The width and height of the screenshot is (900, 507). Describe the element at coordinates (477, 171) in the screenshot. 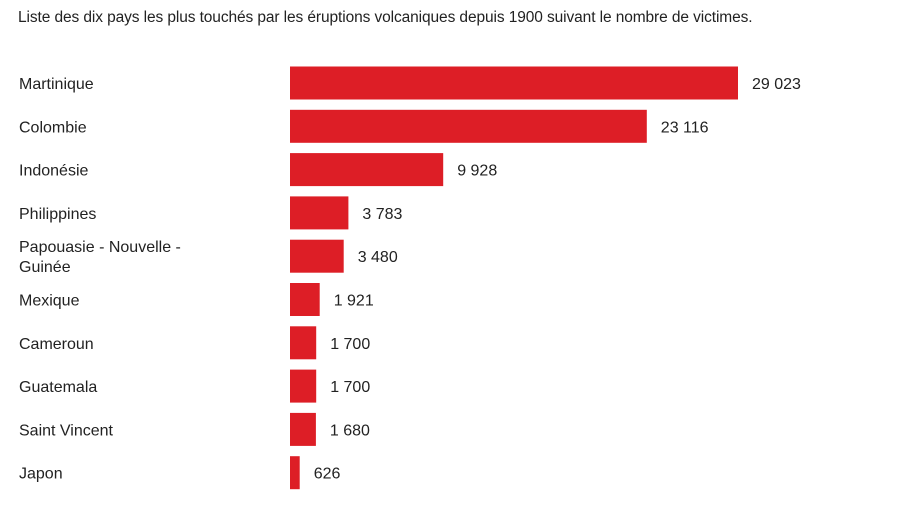

I see `value-label-2: 9 928` at that location.